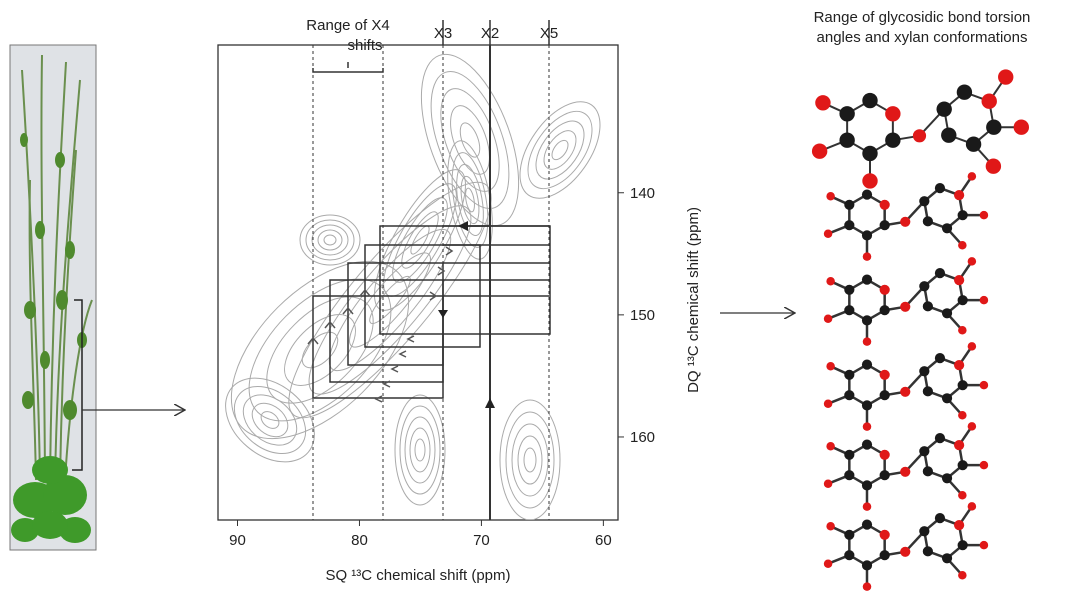  What do you see at coordinates (693, 300) in the screenshot?
I see `y-axis-title: DQ ¹³C chemical shift (ppm)` at bounding box center [693, 300].